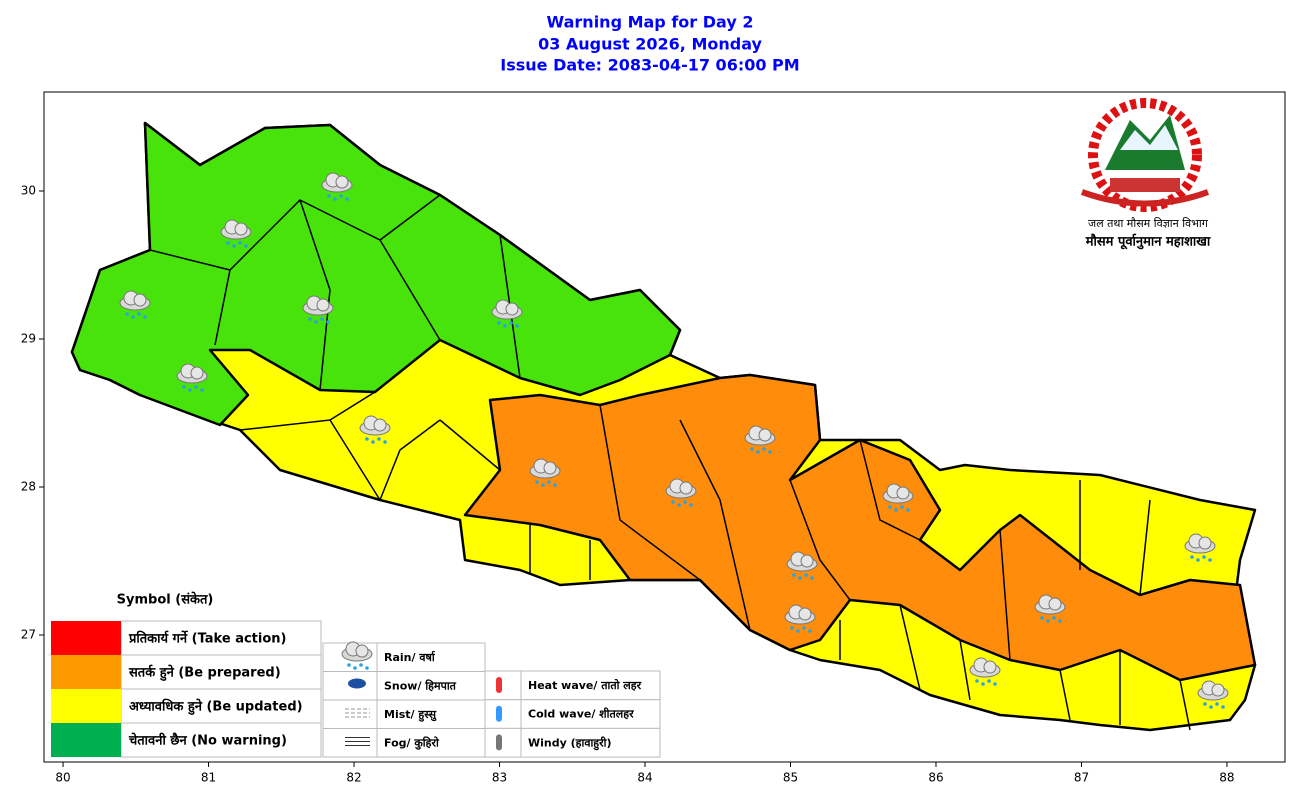 Image resolution: width=1300 pixels, height=804 pixels. What do you see at coordinates (207, 741) in the screenshot?
I see `level-label: चेतावनी छैन (No warning)` at bounding box center [207, 741].